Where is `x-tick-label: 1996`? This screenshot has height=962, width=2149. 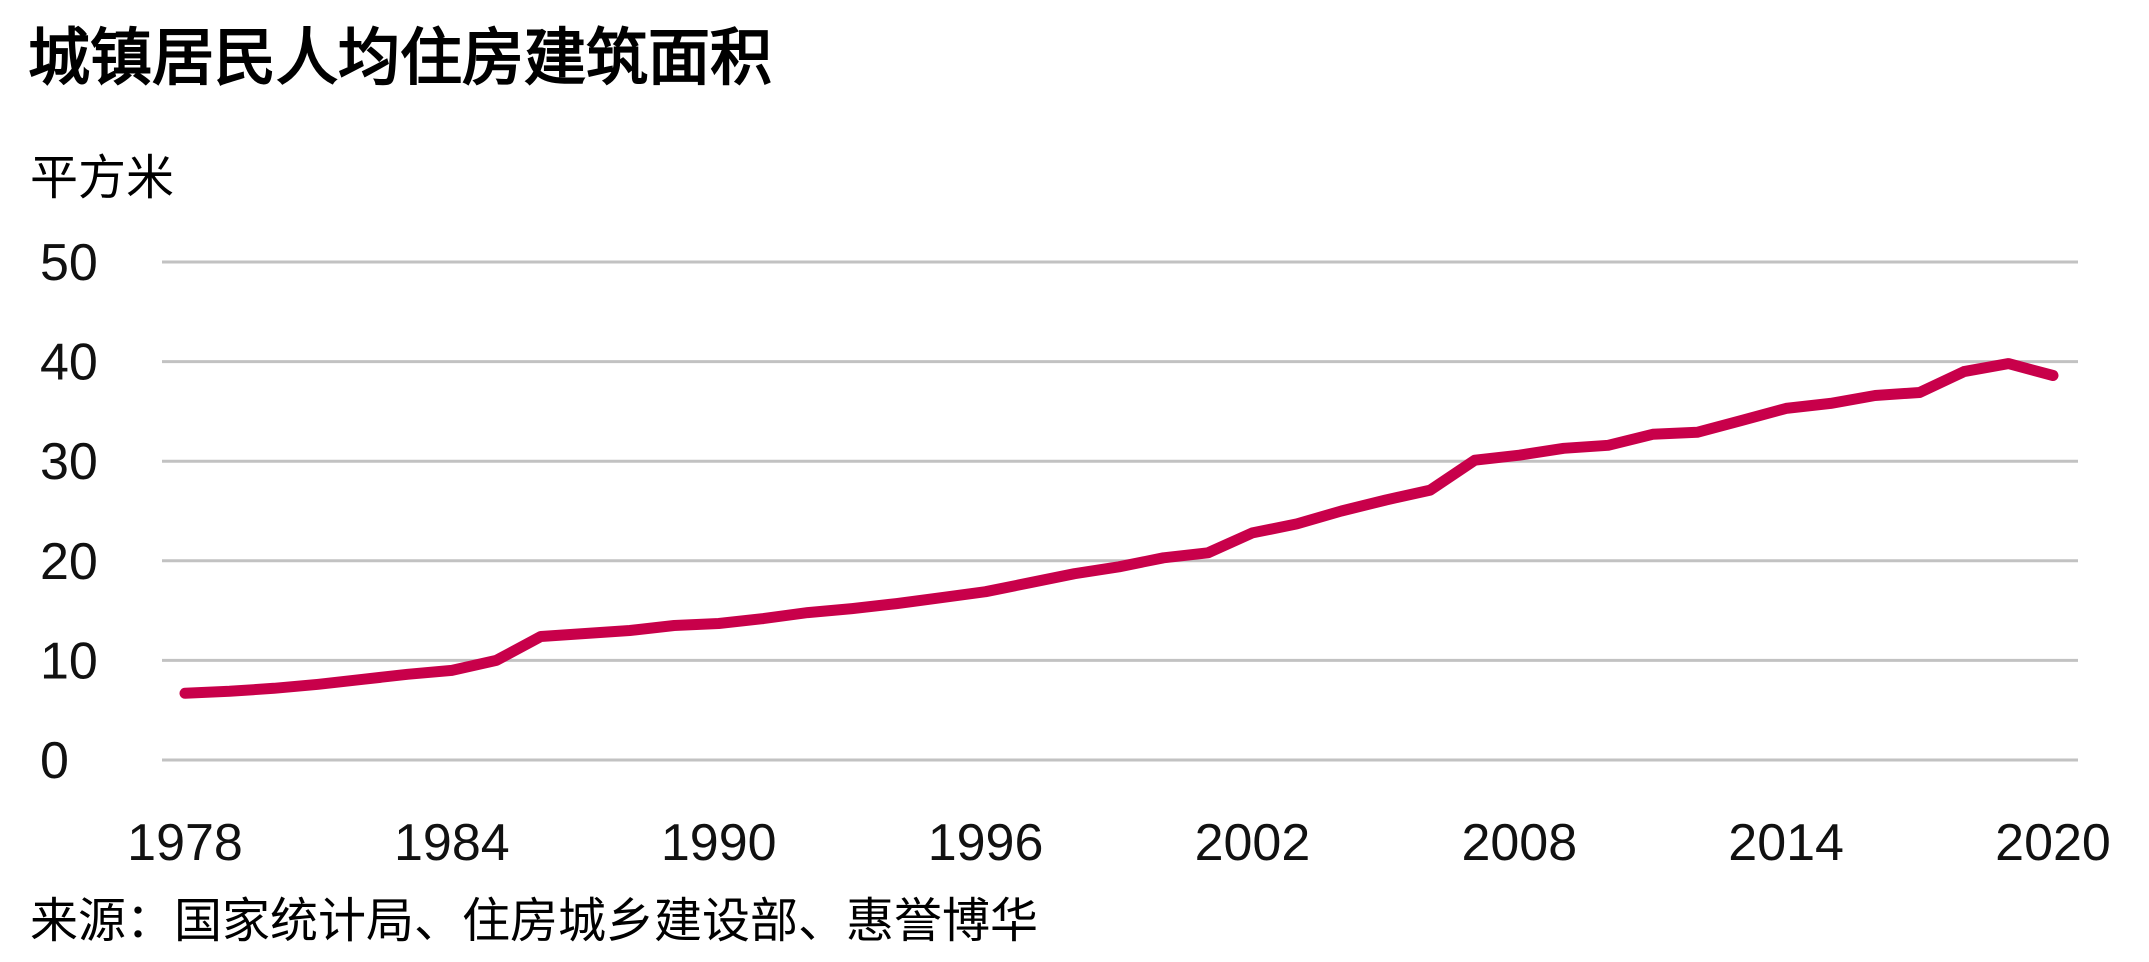
x-tick-label: 1996 is located at coordinates (986, 843).